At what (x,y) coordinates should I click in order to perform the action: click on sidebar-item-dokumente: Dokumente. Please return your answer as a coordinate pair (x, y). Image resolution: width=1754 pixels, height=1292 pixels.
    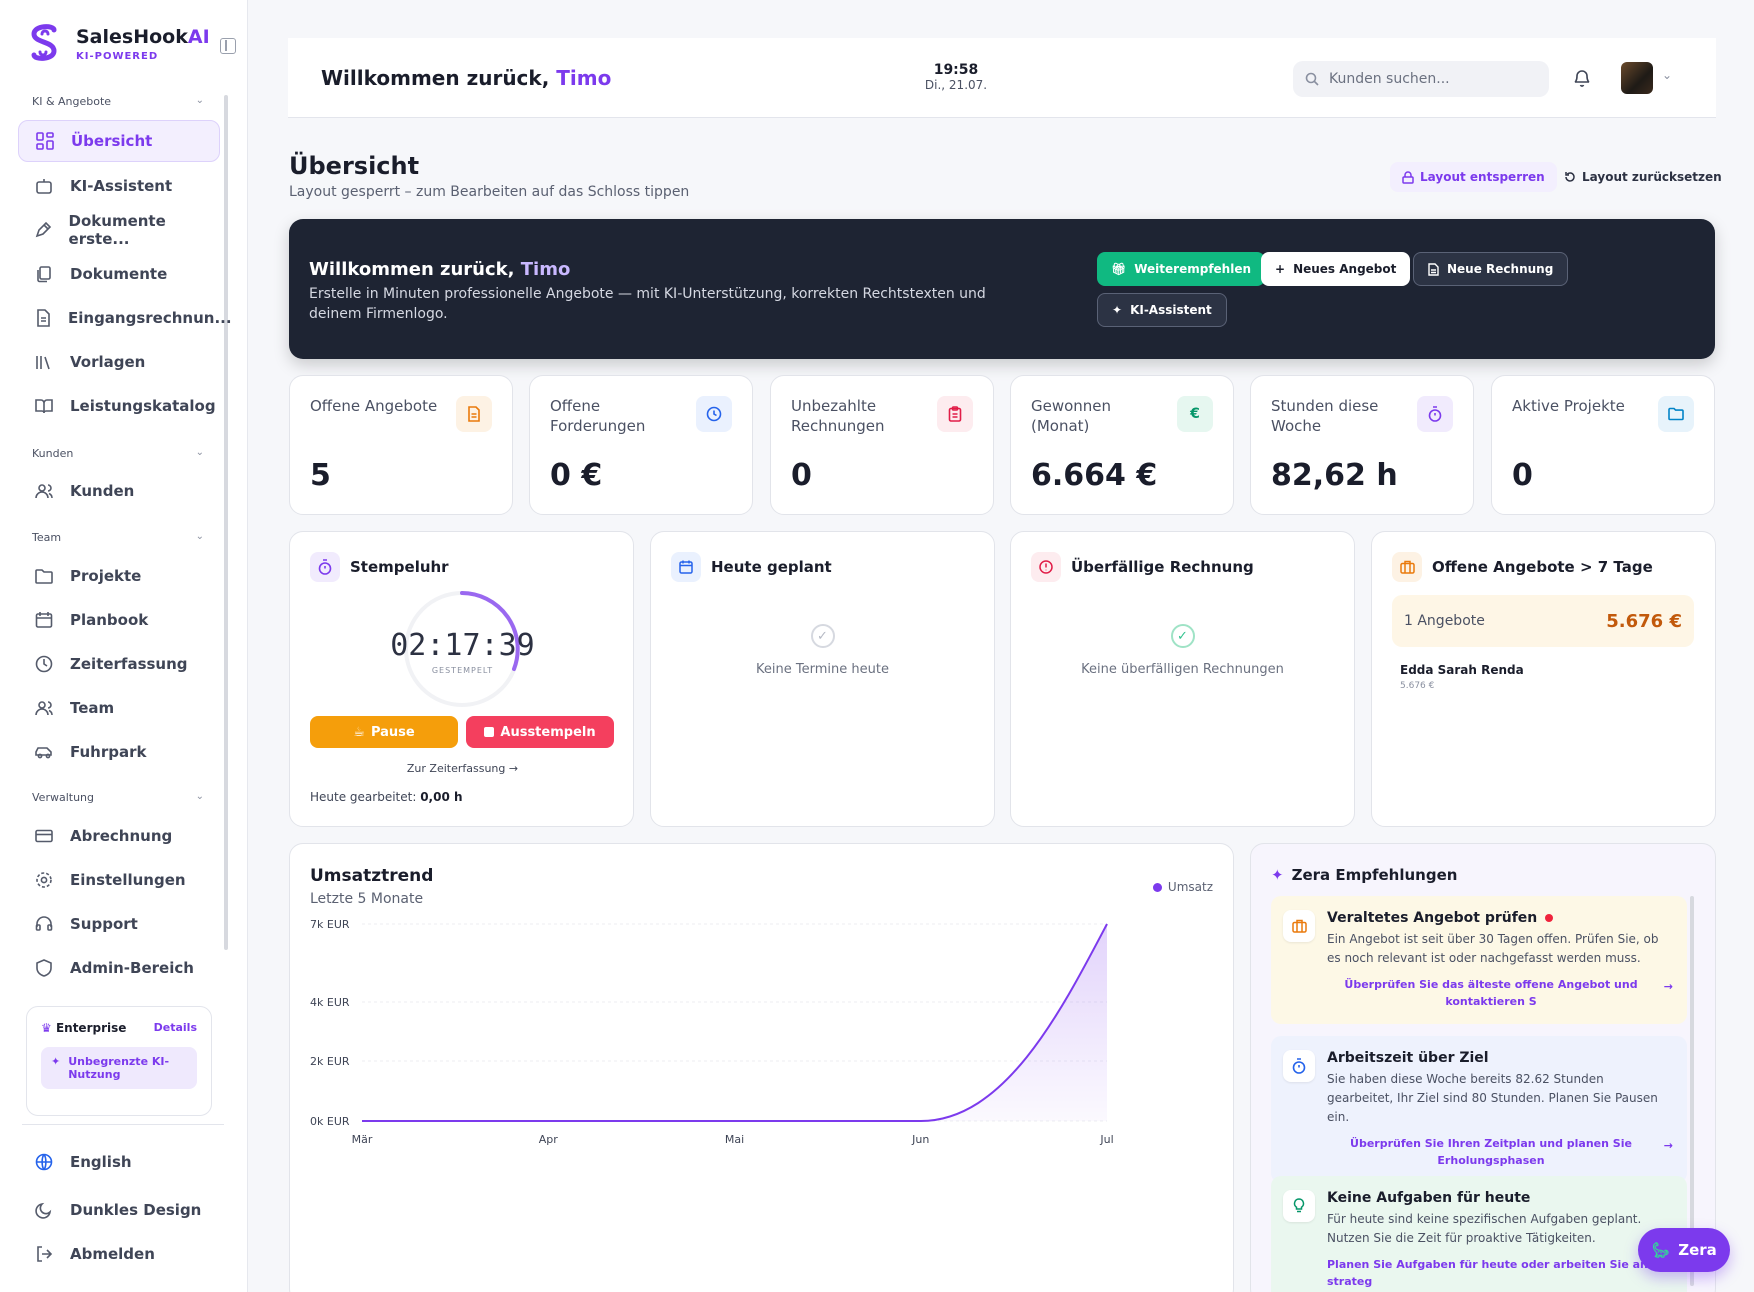
    Looking at the image, I should click on (119, 274).